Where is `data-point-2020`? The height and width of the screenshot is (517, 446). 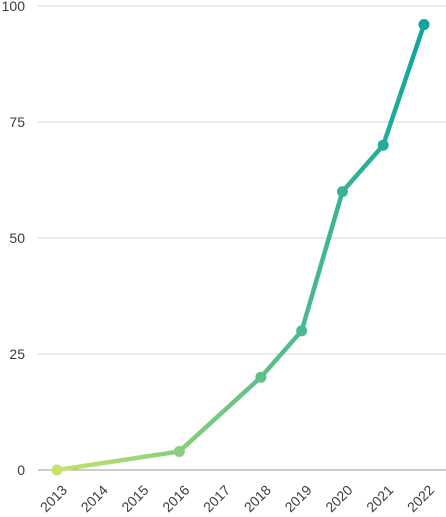 data-point-2020 is located at coordinates (342, 192).